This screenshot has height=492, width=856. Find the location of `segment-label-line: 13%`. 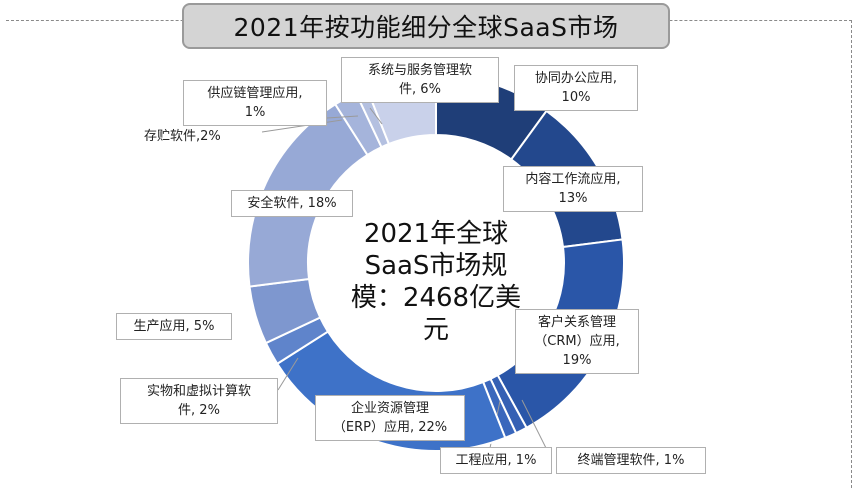

segment-label-line: 13% is located at coordinates (573, 198).